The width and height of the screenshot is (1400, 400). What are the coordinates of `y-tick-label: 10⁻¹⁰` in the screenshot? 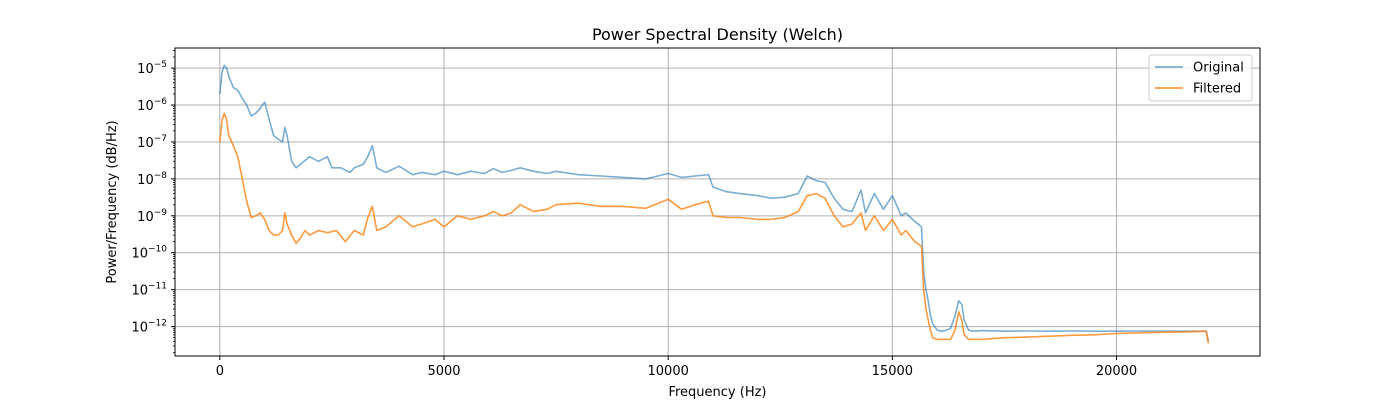 It's located at (149, 253).